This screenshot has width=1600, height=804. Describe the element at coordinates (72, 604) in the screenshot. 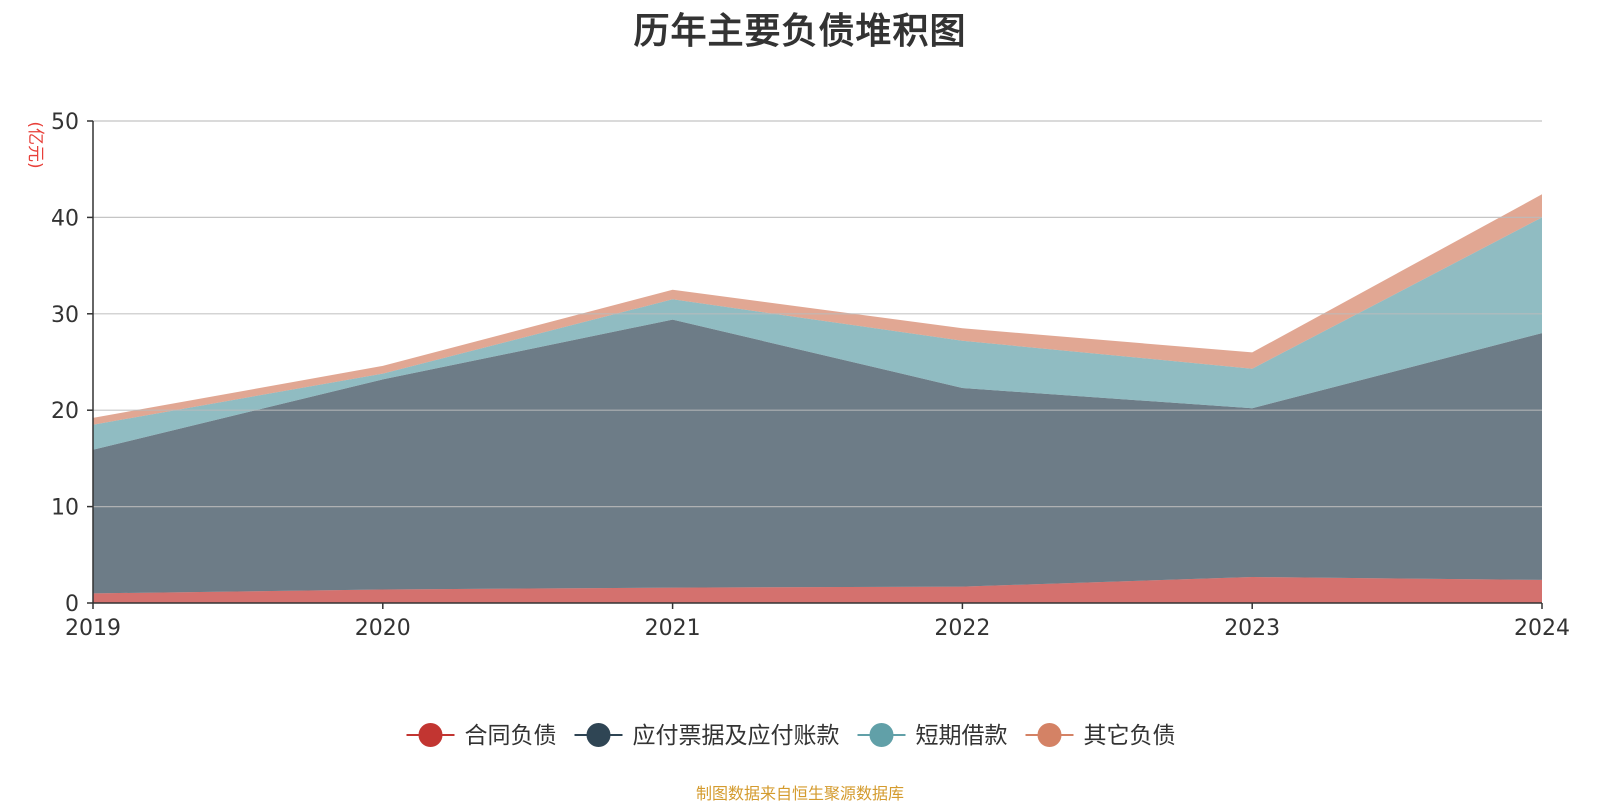

I see `y-tick-label: 0` at that location.